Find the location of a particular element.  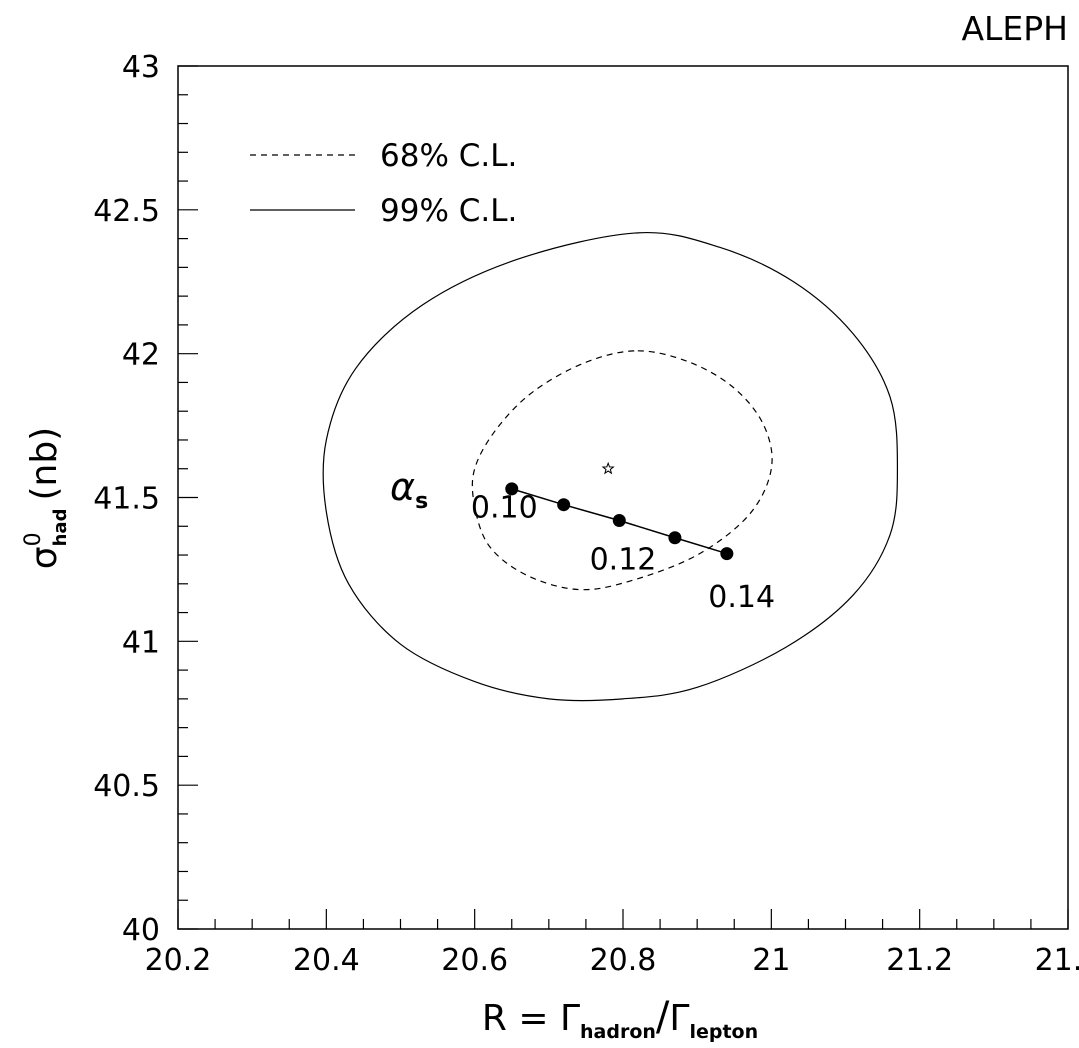

x-tick-label: 21 is located at coordinates (771, 960).